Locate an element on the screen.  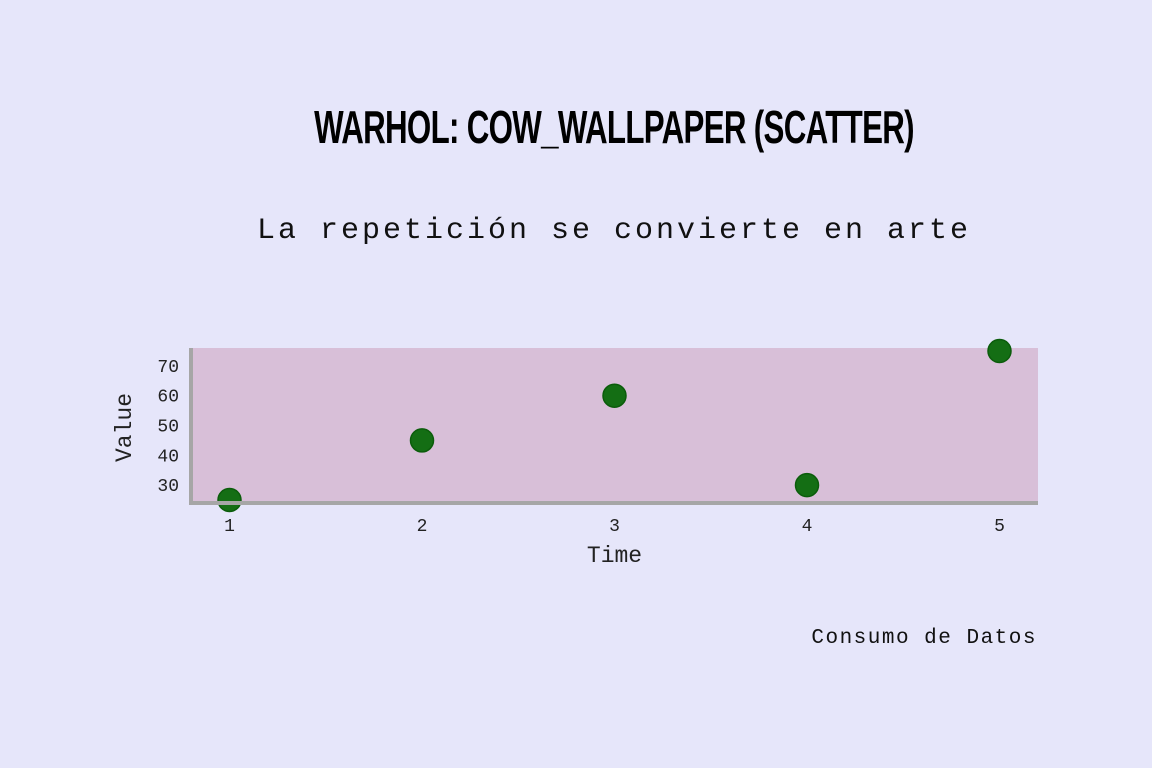
x-tick-label: 3 is located at coordinates (614, 527).